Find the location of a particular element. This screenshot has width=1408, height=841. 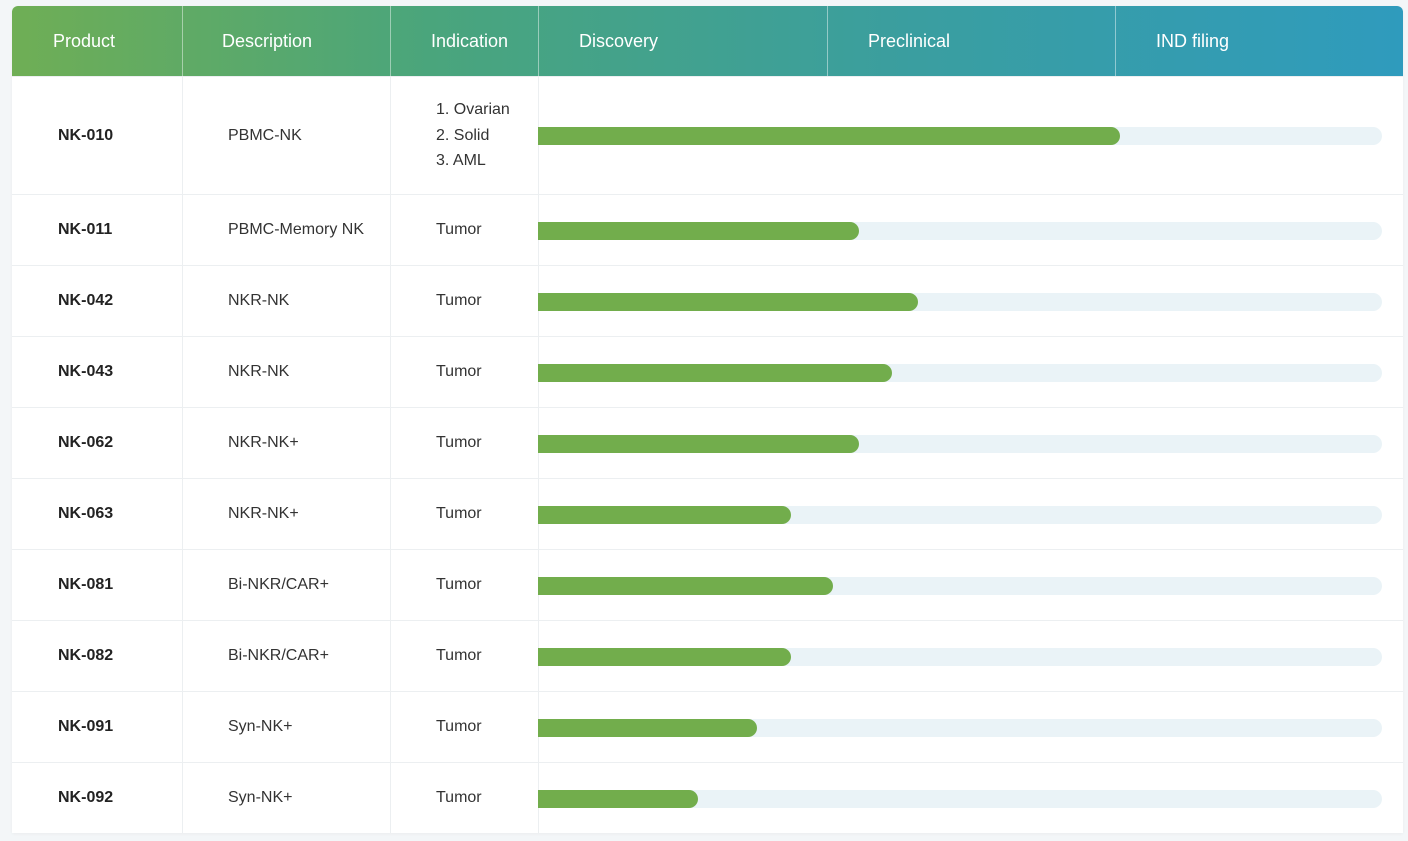

indication-item: 1. Ovarian is located at coordinates (473, 110).